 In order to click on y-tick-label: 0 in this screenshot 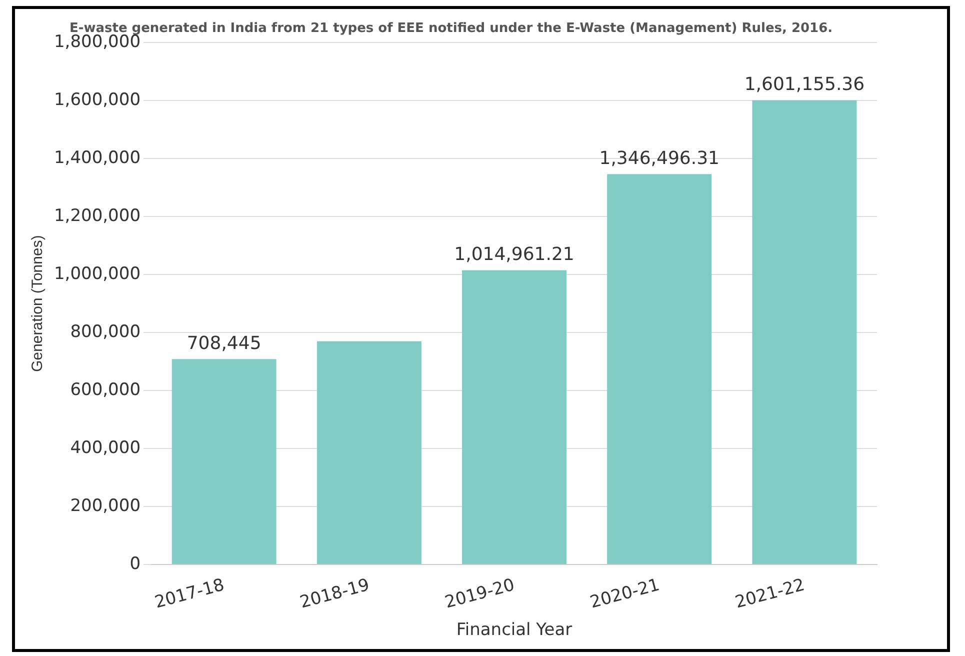, I will do `click(135, 564)`.